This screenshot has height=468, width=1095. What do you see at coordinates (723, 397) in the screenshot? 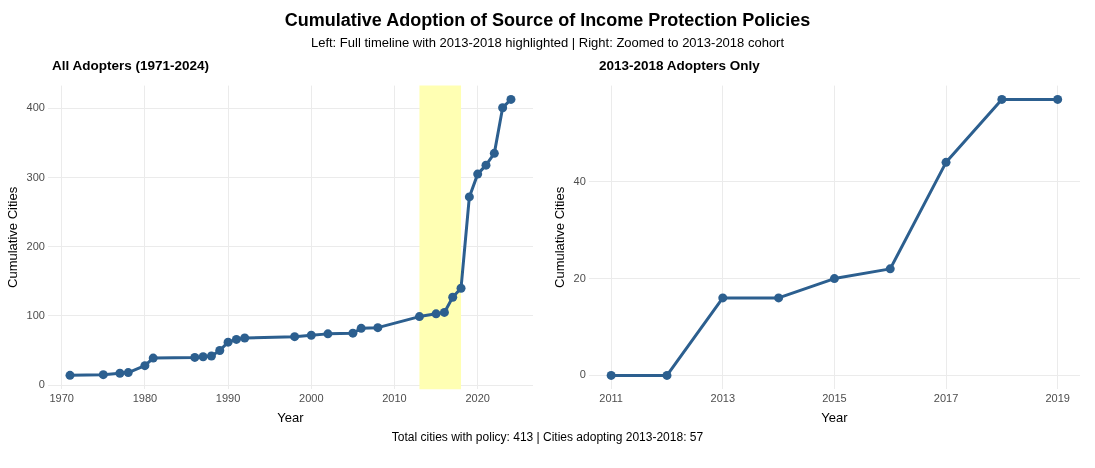
I see `x-tick-label: 2013` at bounding box center [723, 397].